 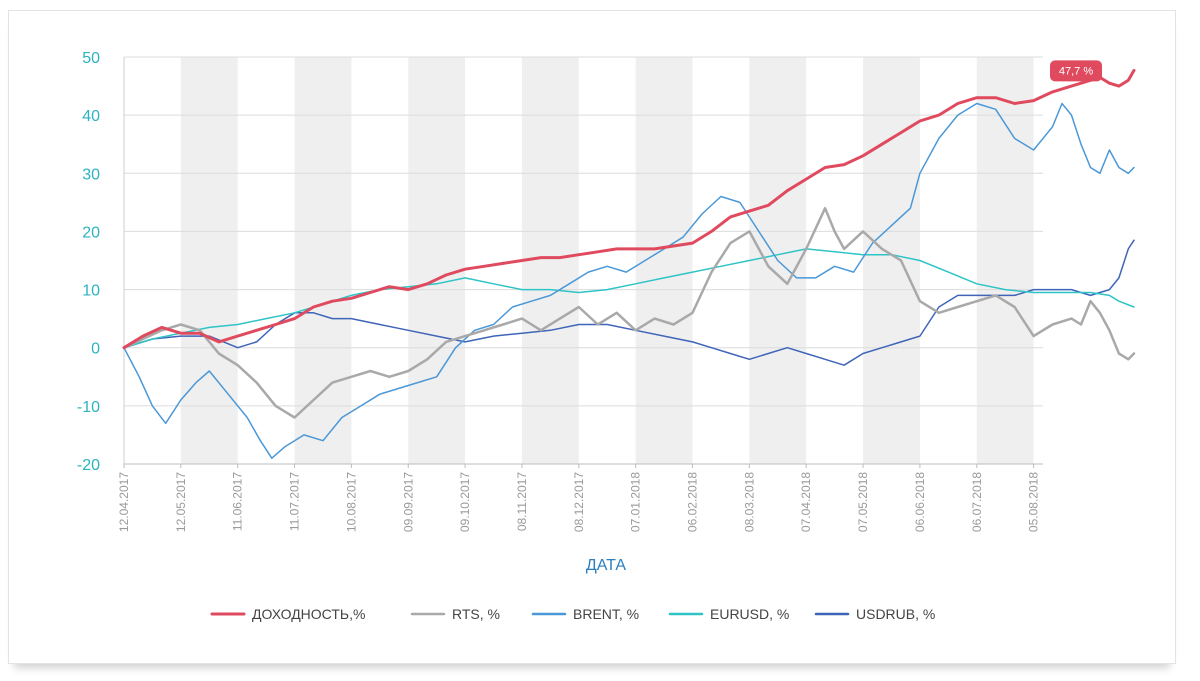 I want to click on end-value-badge: 47,7 %, so click(x=1076, y=71).